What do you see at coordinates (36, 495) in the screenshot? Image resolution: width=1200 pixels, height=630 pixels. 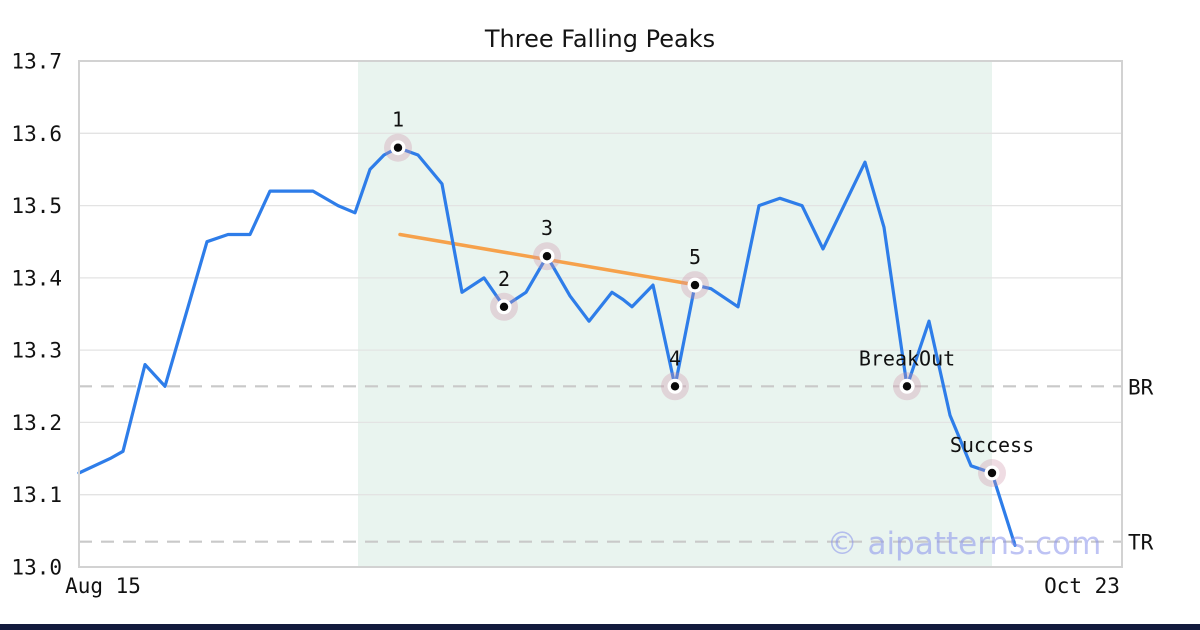 I see `y-tick-label: 13.1` at bounding box center [36, 495].